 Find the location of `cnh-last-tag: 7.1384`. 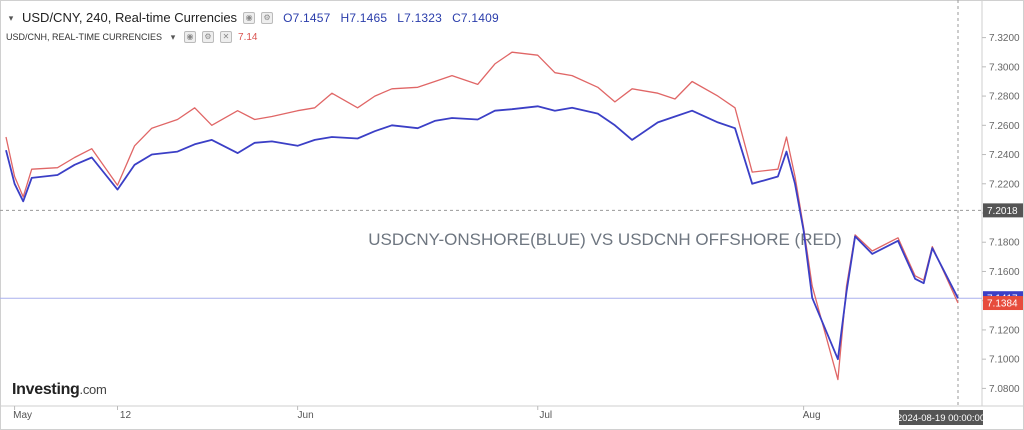

cnh-last-tag: 7.1384 is located at coordinates (1002, 304).